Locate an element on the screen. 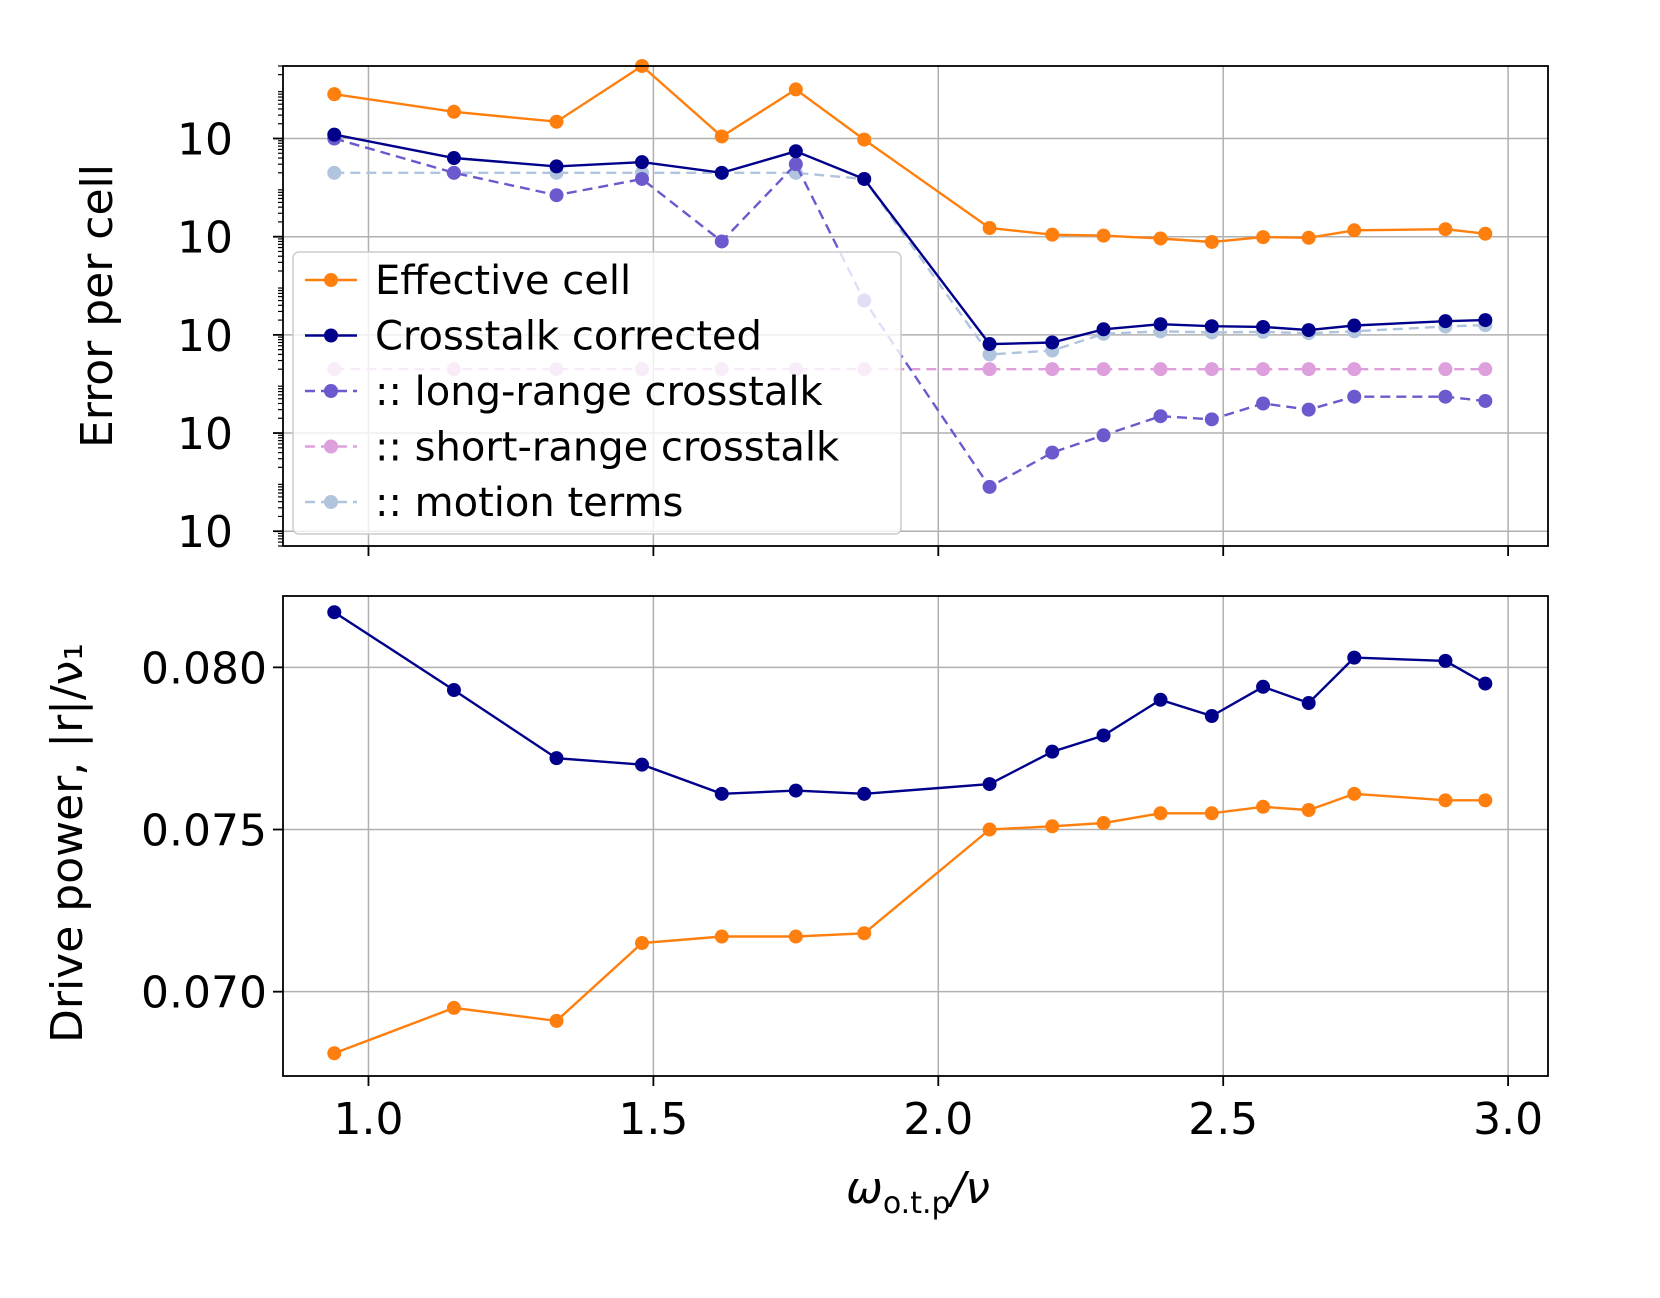 This screenshot has height=1298, width=1660. bottom-x-tick-label: 2.5 is located at coordinates (1223, 1119).